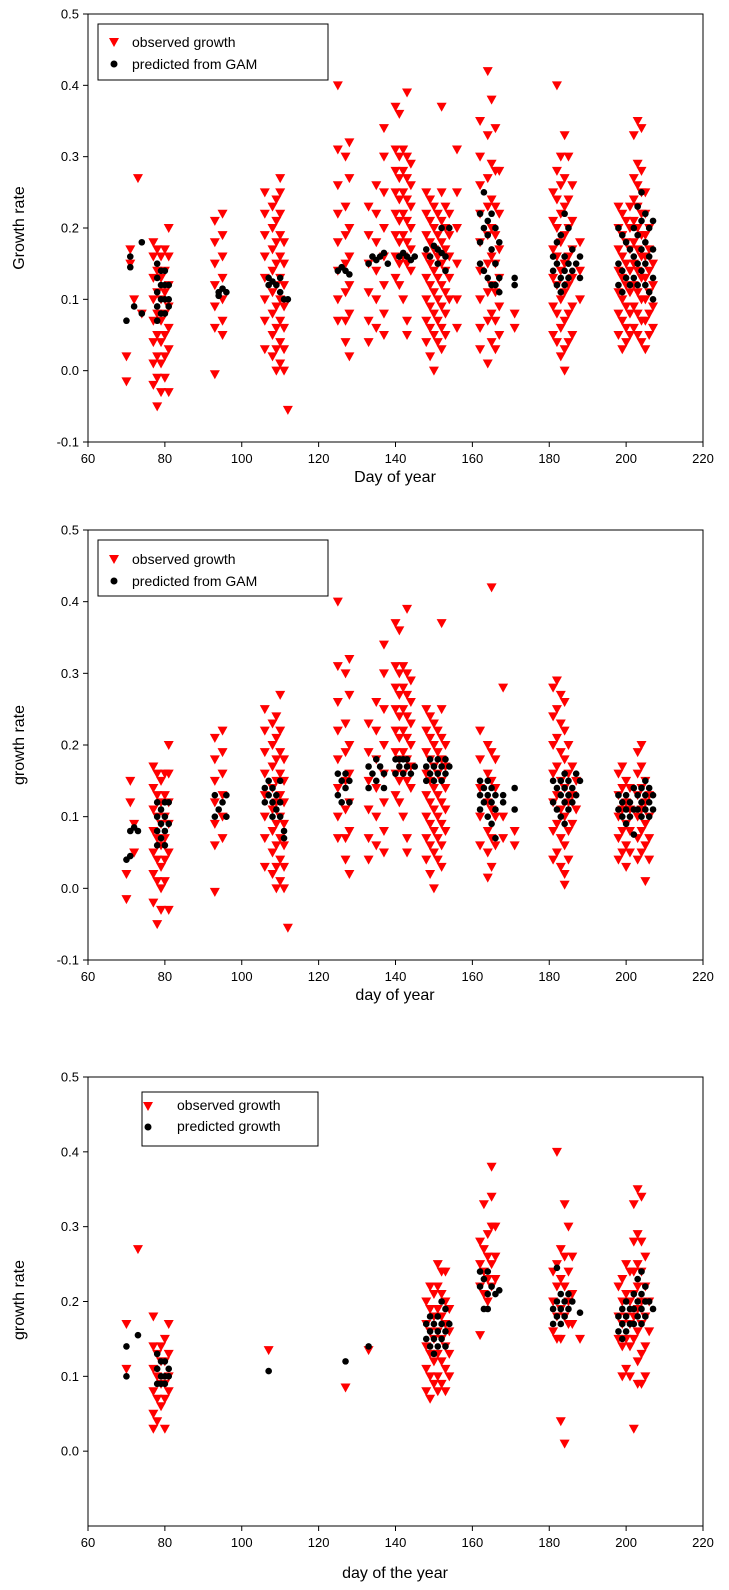 The height and width of the screenshot is (1590, 729). What do you see at coordinates (213, 568) in the screenshot?
I see `panel-2-legend-box` at bounding box center [213, 568].